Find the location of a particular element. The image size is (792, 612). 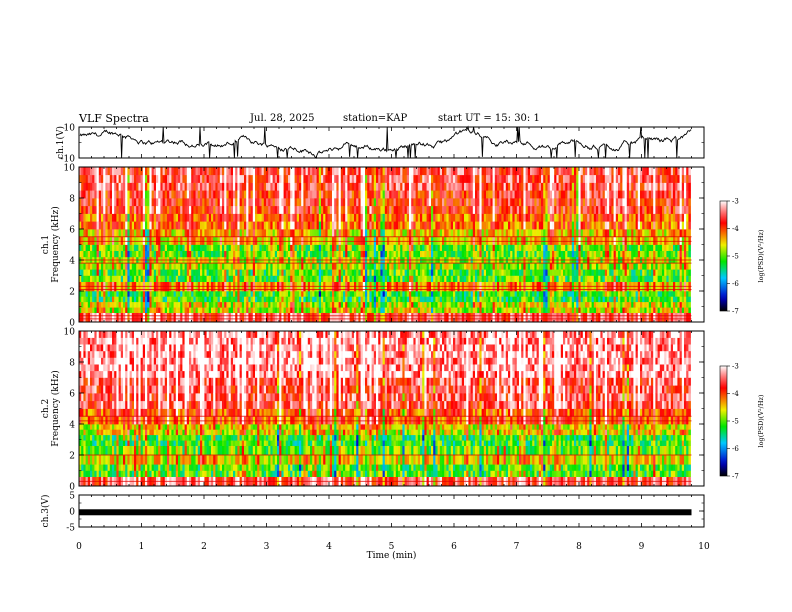

time-tick-label: 7 is located at coordinates (517, 547).